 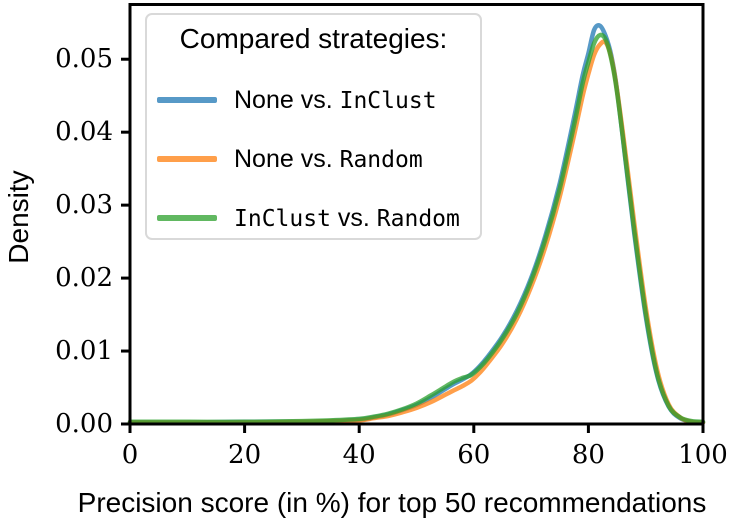 I want to click on x-tick-label: 100, so click(x=703, y=455).